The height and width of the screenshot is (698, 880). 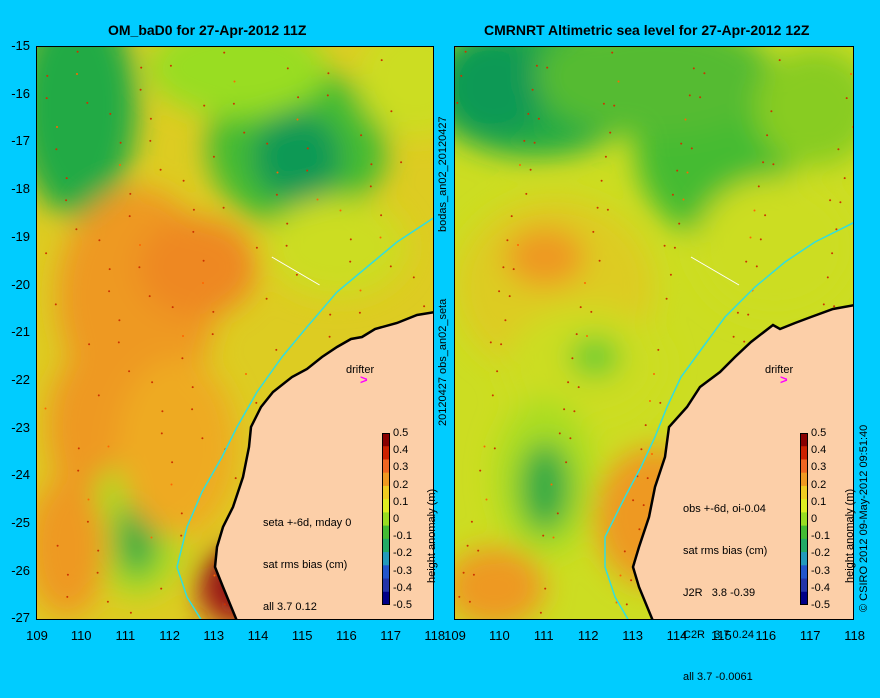 I want to click on right-stats-line: sat rms bias (cm), so click(x=725, y=551).